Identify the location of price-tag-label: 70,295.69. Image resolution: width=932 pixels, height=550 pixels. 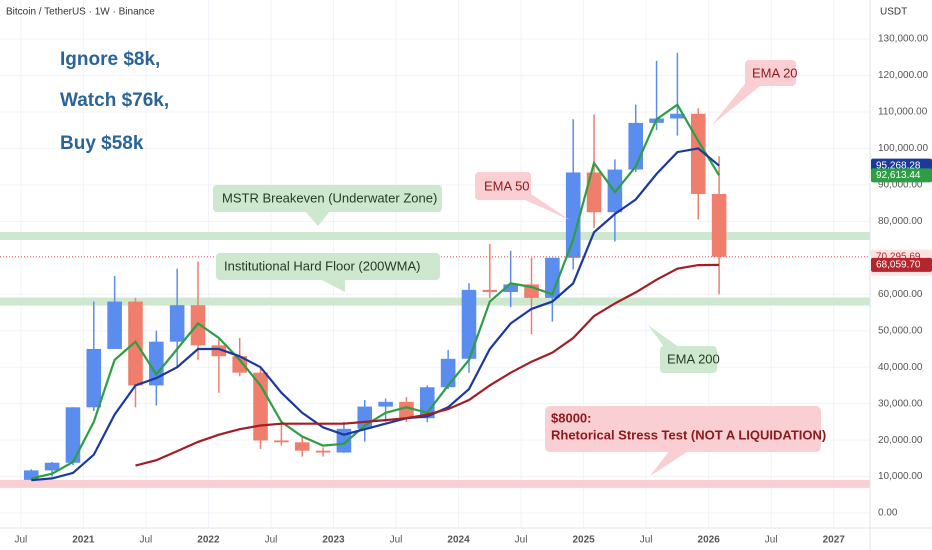
(898, 256).